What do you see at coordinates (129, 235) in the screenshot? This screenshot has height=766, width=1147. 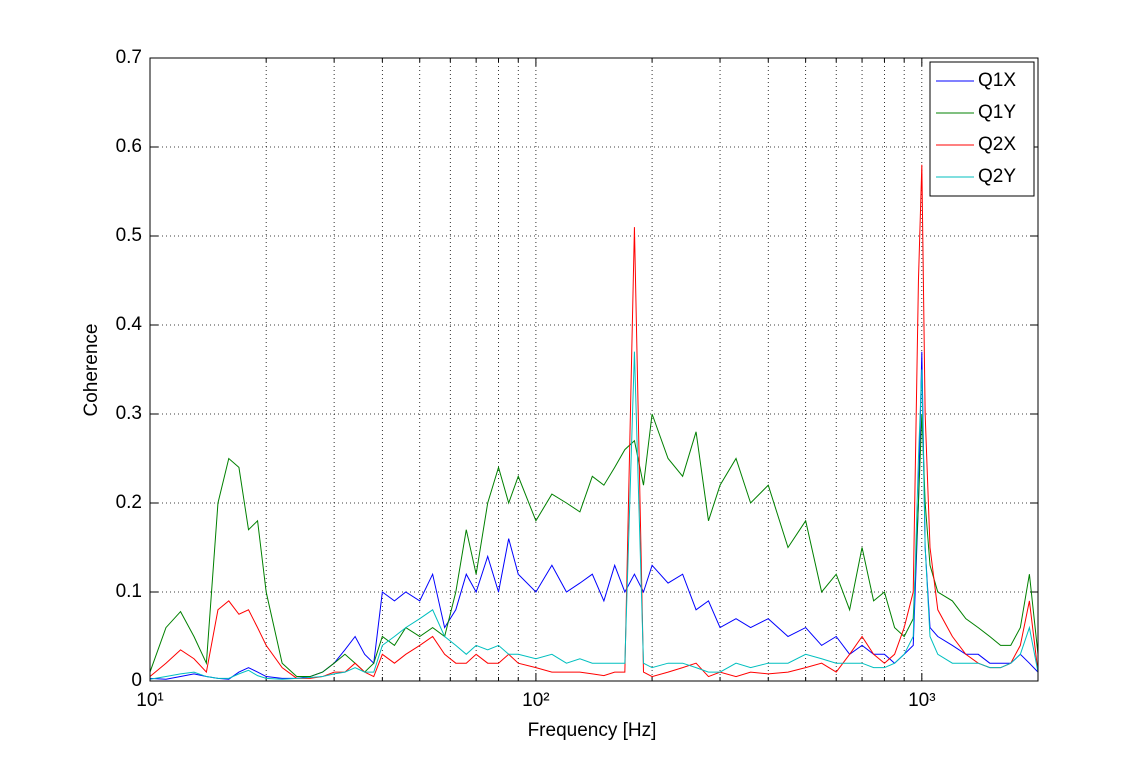 I see `y-tick-label: 0.5` at bounding box center [129, 235].